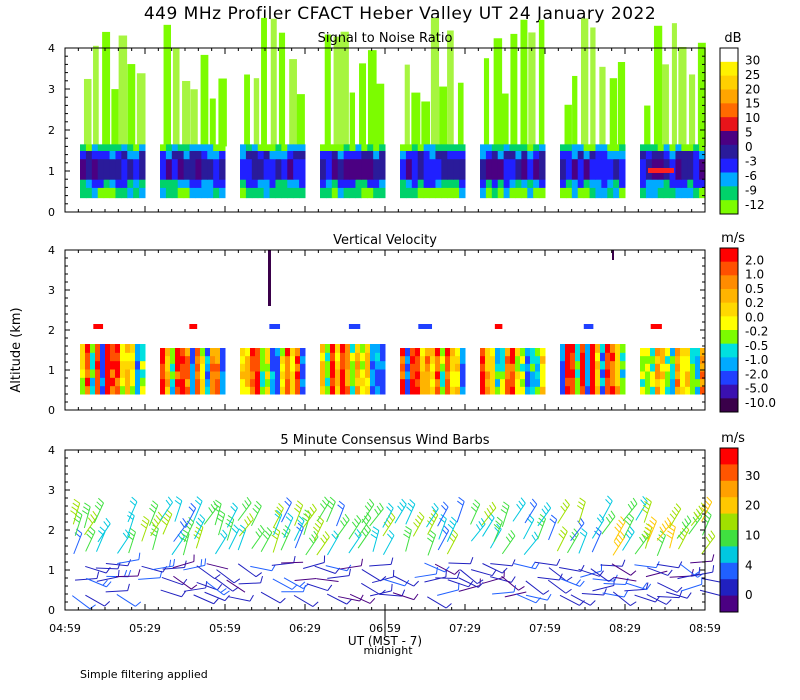  Describe the element at coordinates (385, 240) in the screenshot. I see `panel-title: Vertical Velocity` at that location.